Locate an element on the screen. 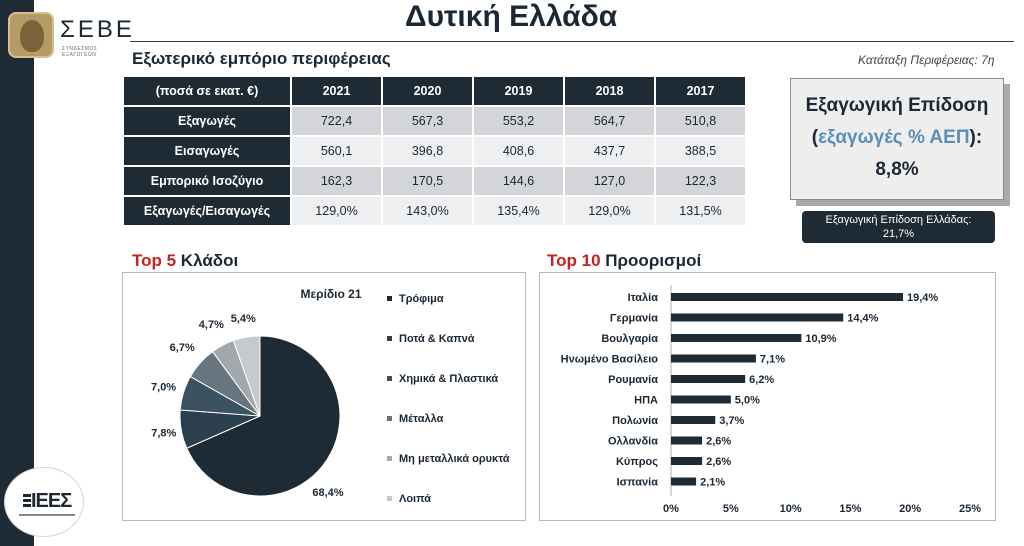  x-tick-label: 10% is located at coordinates (791, 509).